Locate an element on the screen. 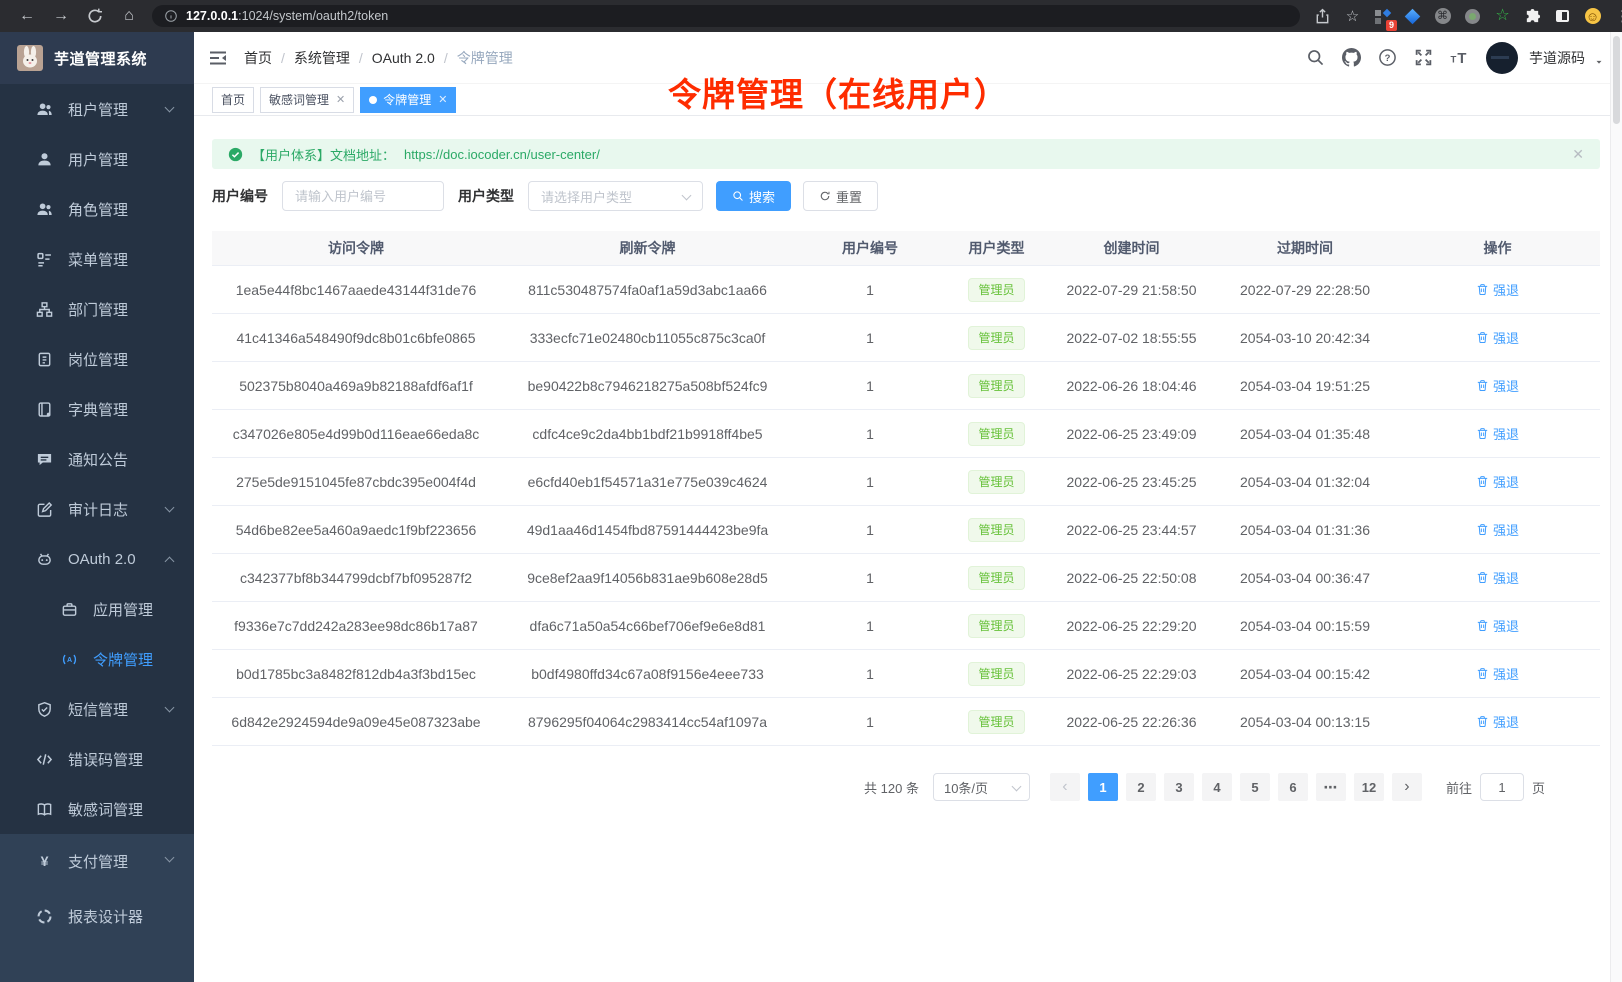 This screenshot has width=1622, height=982. prev-page-button: ‹ is located at coordinates (1064, 787).